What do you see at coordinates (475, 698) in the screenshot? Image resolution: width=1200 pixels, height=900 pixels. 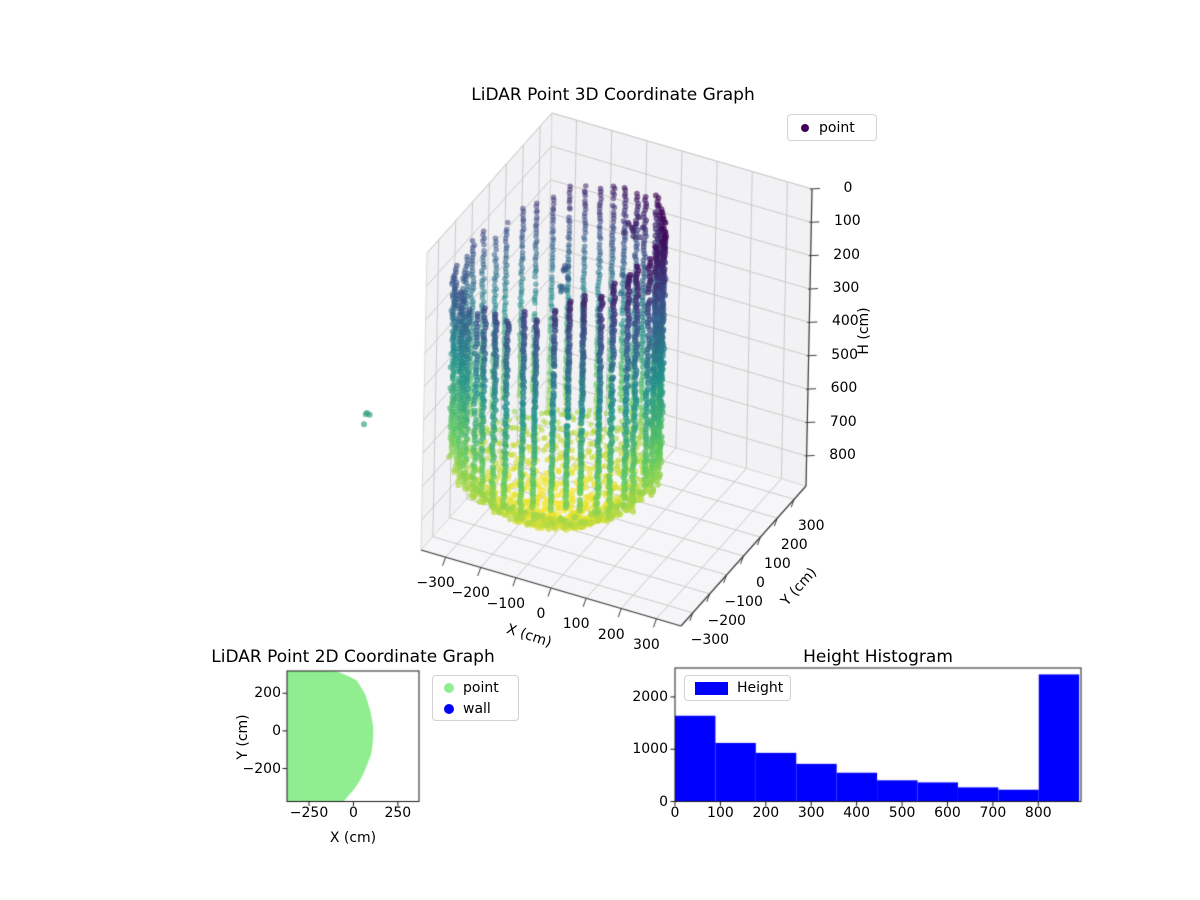 I see `plot2d-legend: point wall` at bounding box center [475, 698].